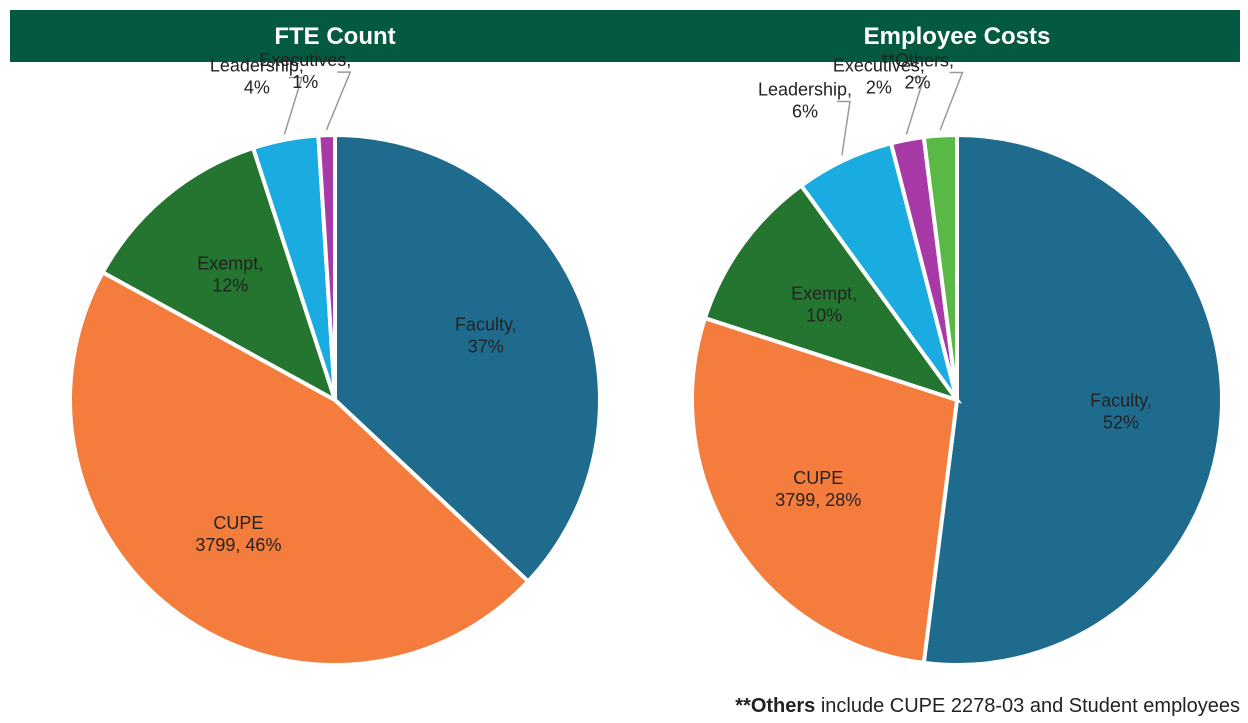 The height and width of the screenshot is (723, 1248). Describe the element at coordinates (486, 336) in the screenshot. I see `data-label: Faculty, 37%` at that location.